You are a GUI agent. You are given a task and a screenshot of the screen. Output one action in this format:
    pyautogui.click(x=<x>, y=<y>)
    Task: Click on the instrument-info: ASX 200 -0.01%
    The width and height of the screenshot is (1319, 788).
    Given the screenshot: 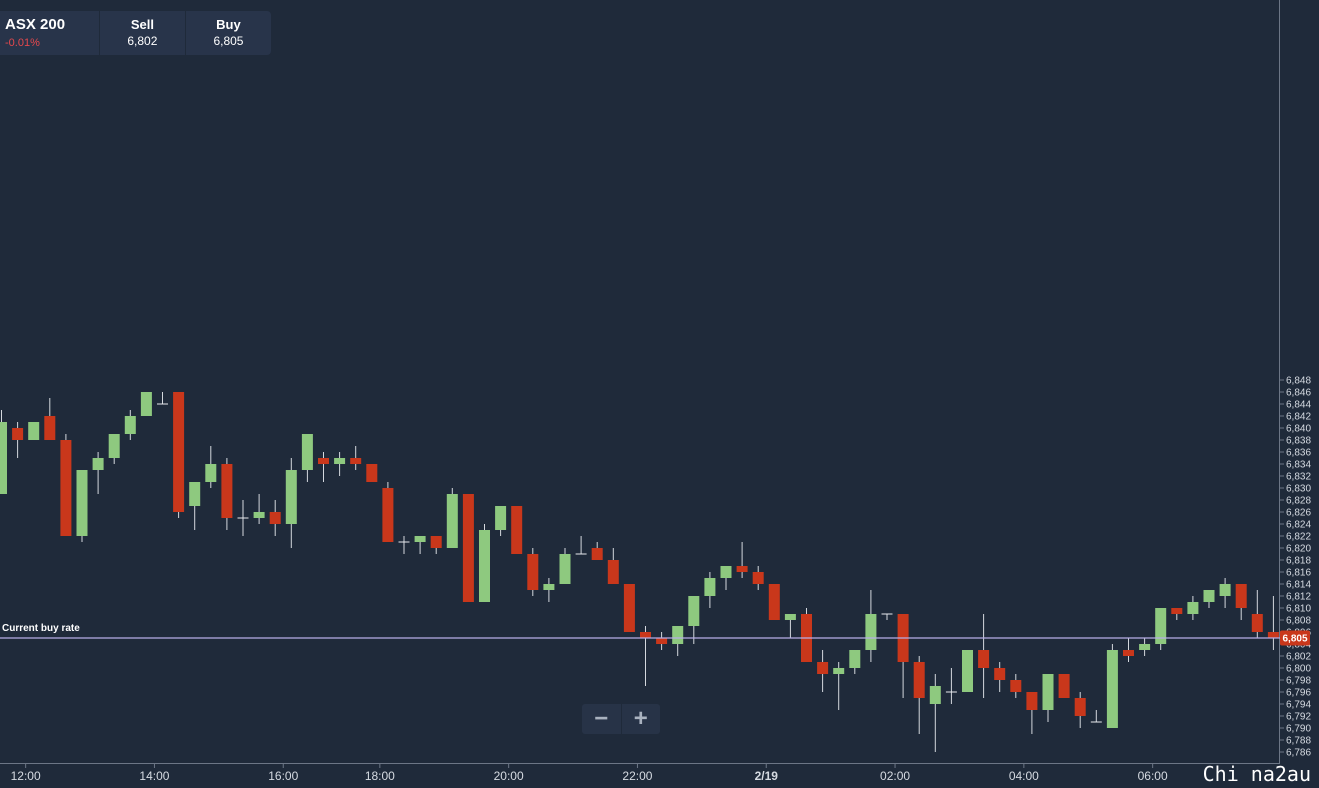 What is the action you would take?
    pyautogui.click(x=50, y=33)
    